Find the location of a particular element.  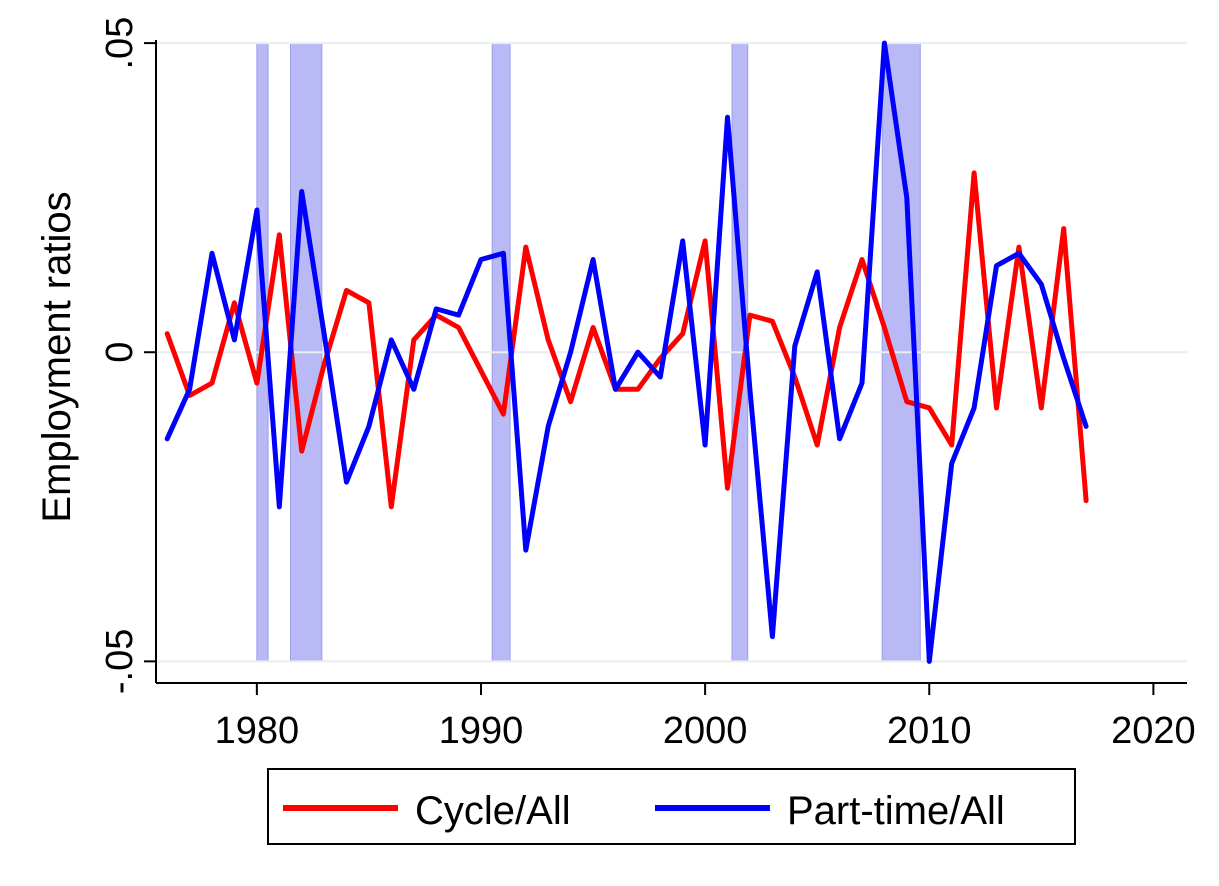

y-tick-label: 0 is located at coordinates (120, 352).